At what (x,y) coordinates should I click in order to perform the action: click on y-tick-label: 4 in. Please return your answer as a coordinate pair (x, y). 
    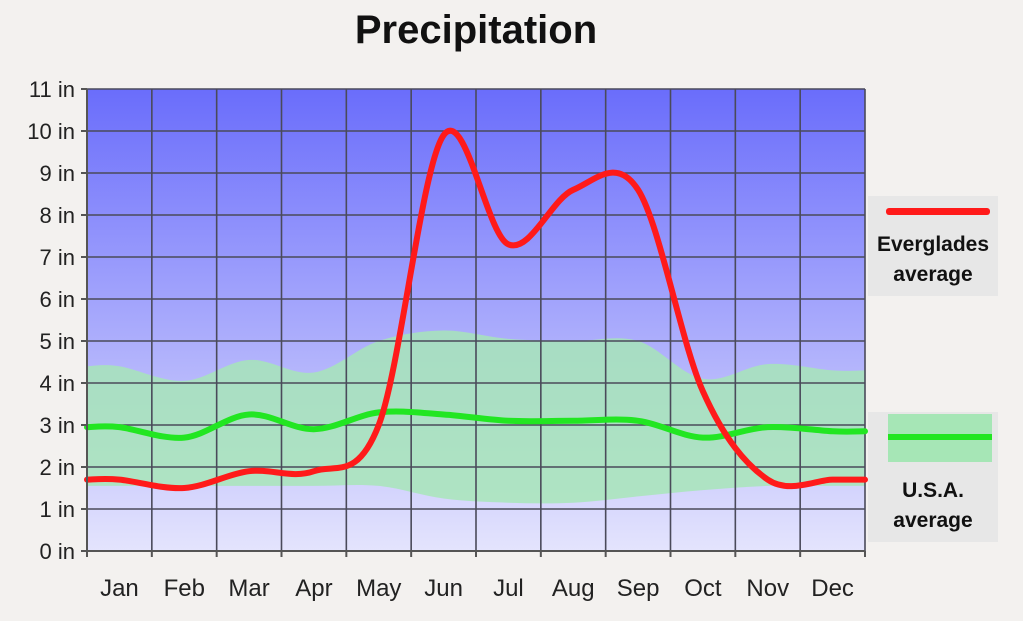
    Looking at the image, I should click on (57, 383).